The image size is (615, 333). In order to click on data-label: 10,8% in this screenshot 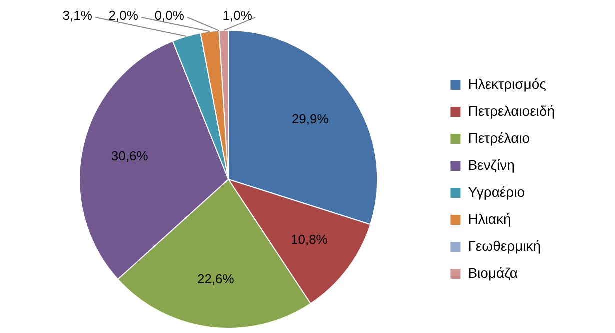, I will do `click(309, 240)`.